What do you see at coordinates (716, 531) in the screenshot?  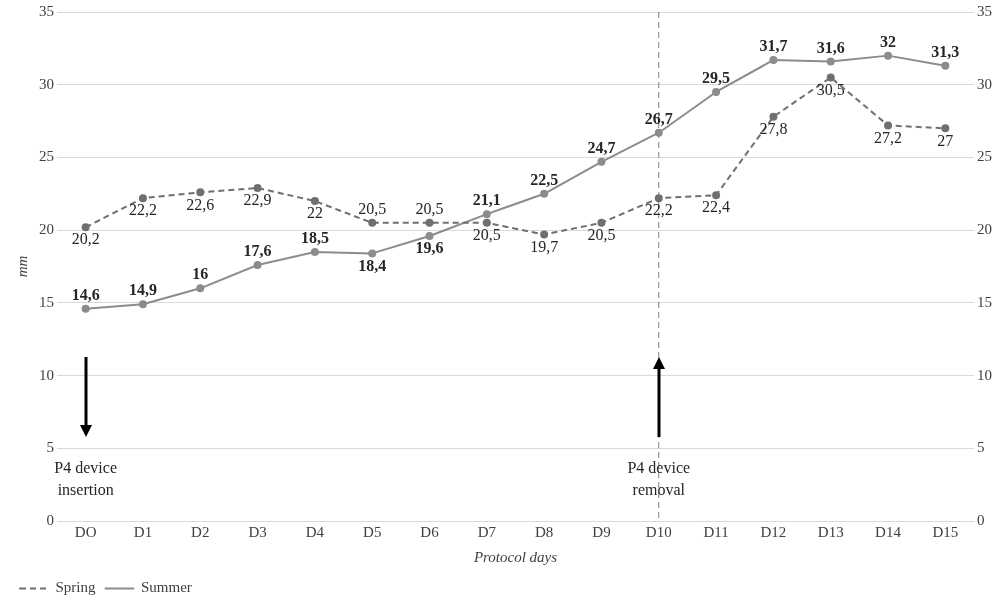 I see `x-tick-label: D11` at bounding box center [716, 531].